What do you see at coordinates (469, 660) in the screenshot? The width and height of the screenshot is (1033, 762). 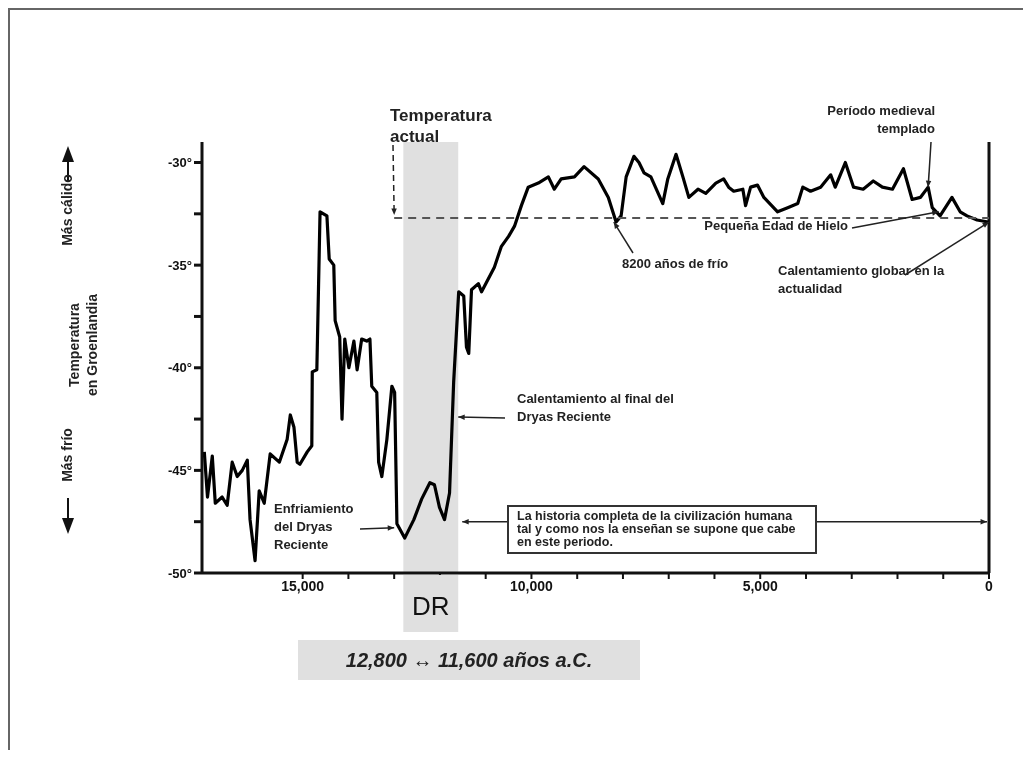 I see `text: 12,800 ↔ 11,600 años a.C.` at bounding box center [469, 660].